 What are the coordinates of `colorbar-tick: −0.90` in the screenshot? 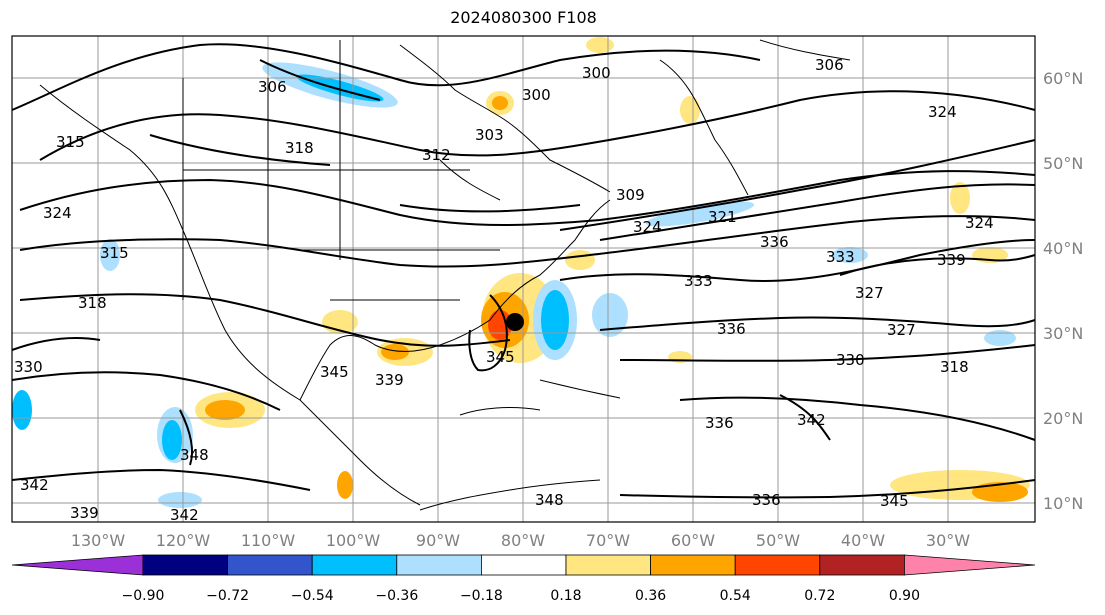 It's located at (143, 596).